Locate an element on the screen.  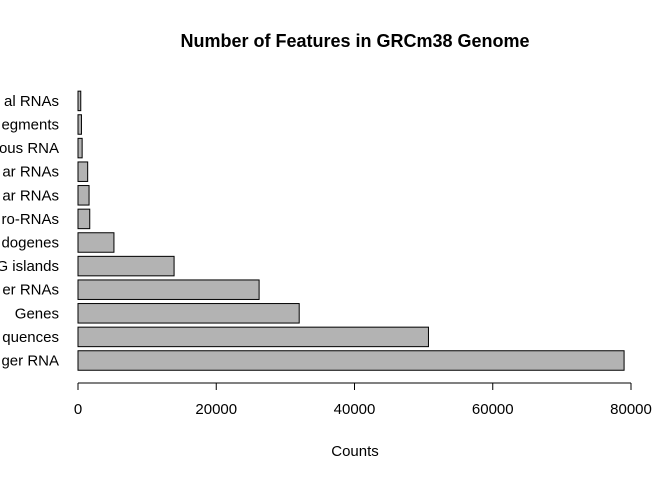
x-axis-title: Counts is located at coordinates (355, 451).